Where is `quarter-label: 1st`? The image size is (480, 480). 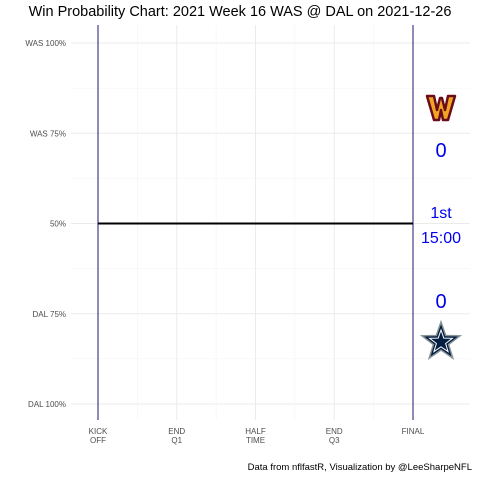
quarter-label: 1st is located at coordinates (441, 213).